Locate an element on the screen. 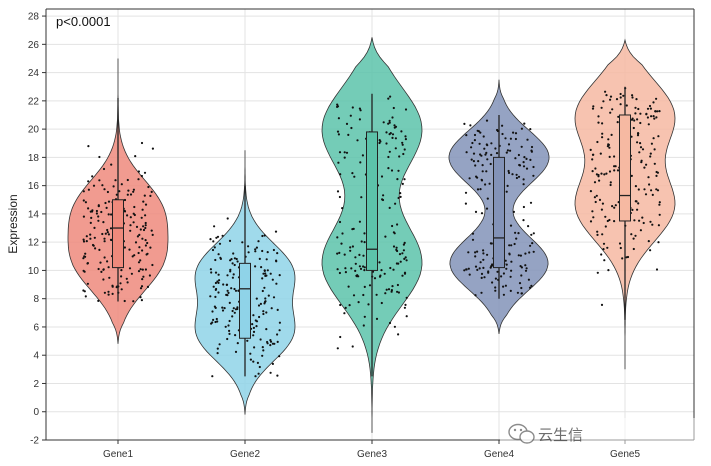 The width and height of the screenshot is (711, 466). y-tick-label: 16 is located at coordinates (34, 186).